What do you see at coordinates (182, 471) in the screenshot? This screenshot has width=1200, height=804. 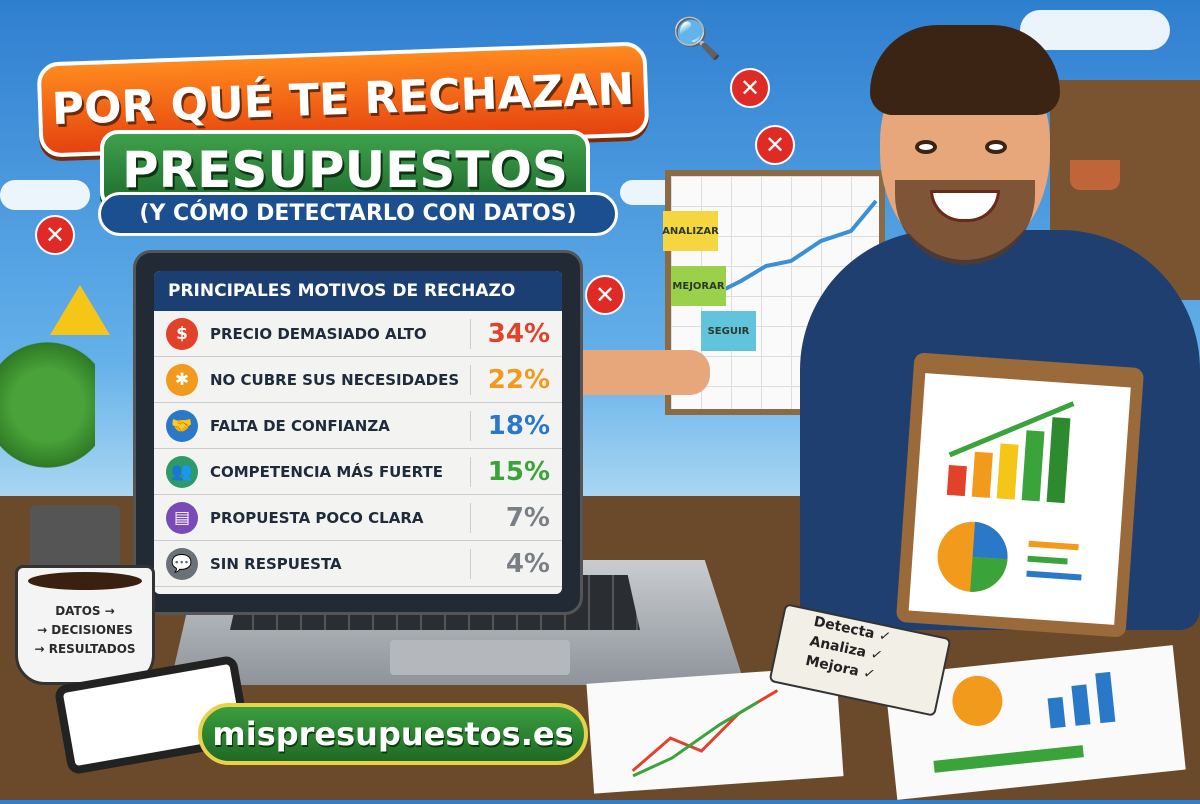 I see `group-icon: 👥` at bounding box center [182, 471].